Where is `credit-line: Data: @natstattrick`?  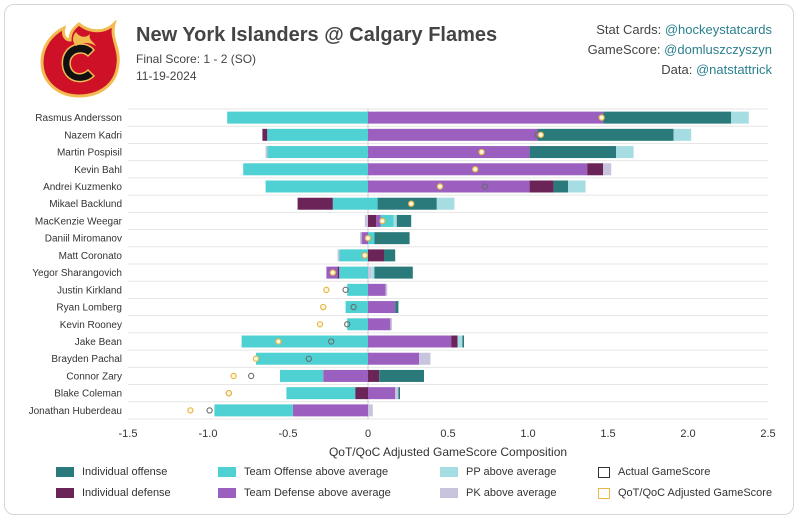 credit-line: Data: @natstattrick is located at coordinates (680, 70).